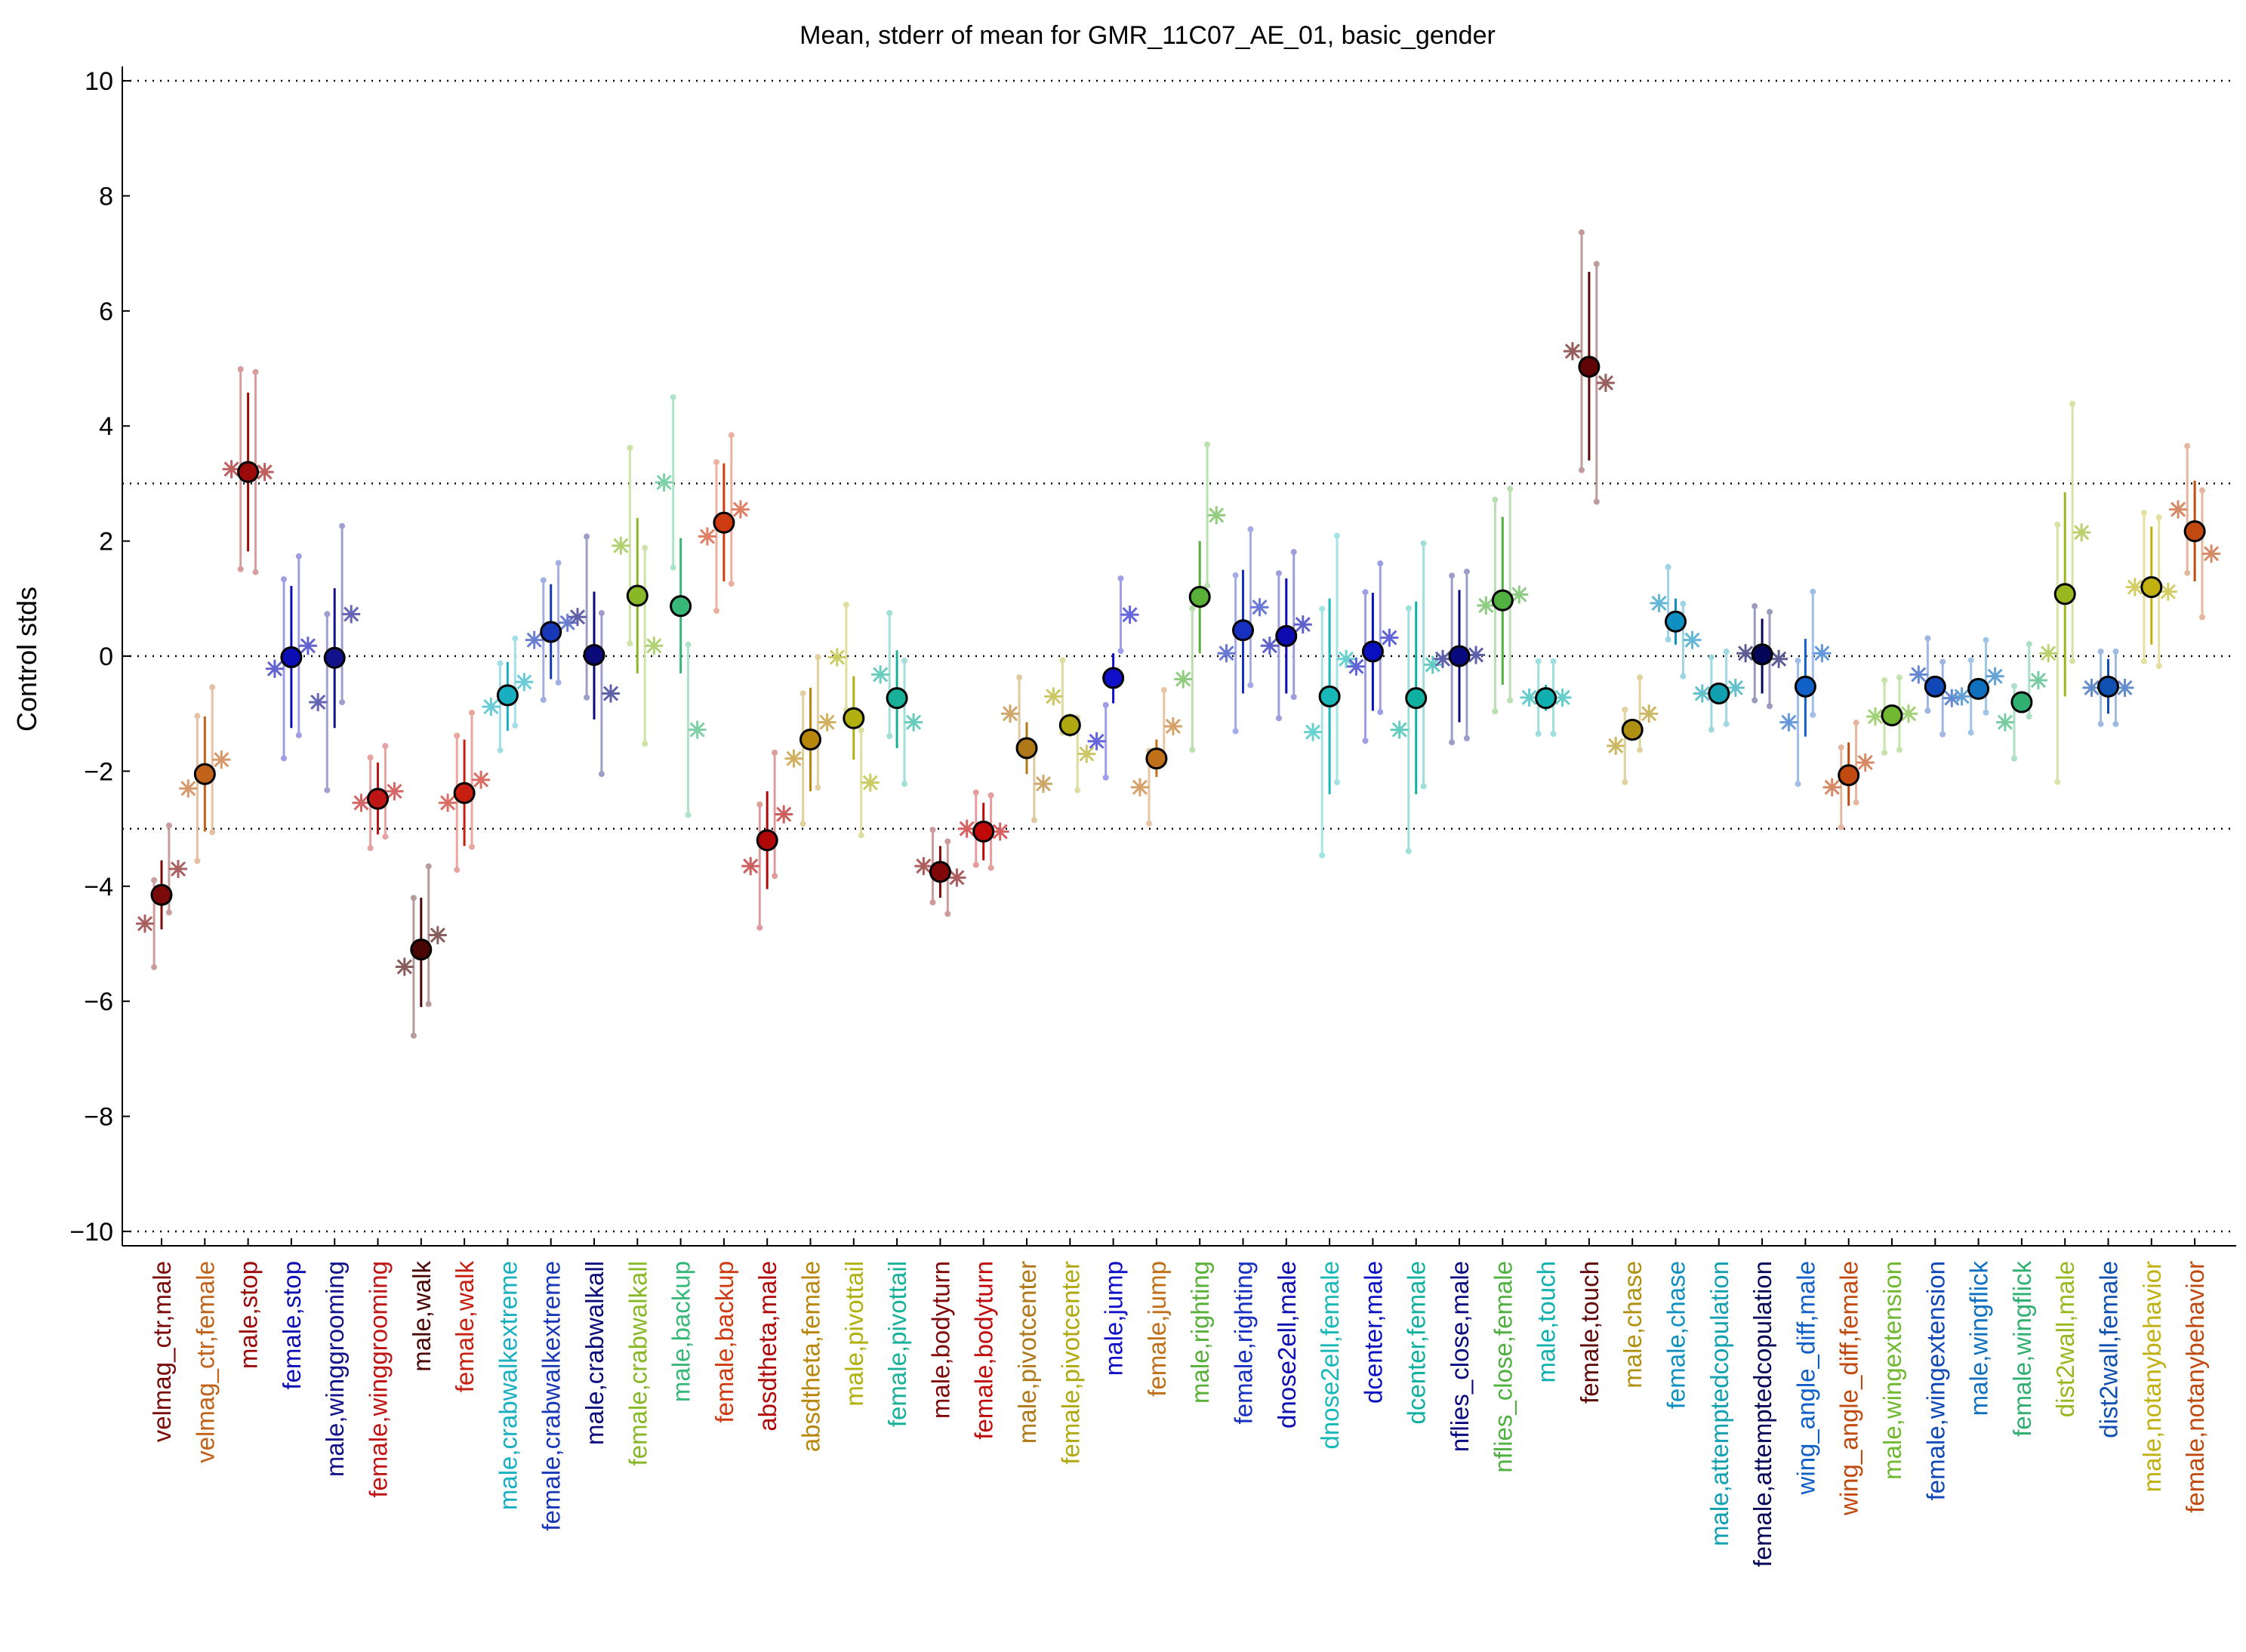 This screenshot has width=2246, height=1652. I want to click on category-label: male,crabwalkall, so click(594, 1353).